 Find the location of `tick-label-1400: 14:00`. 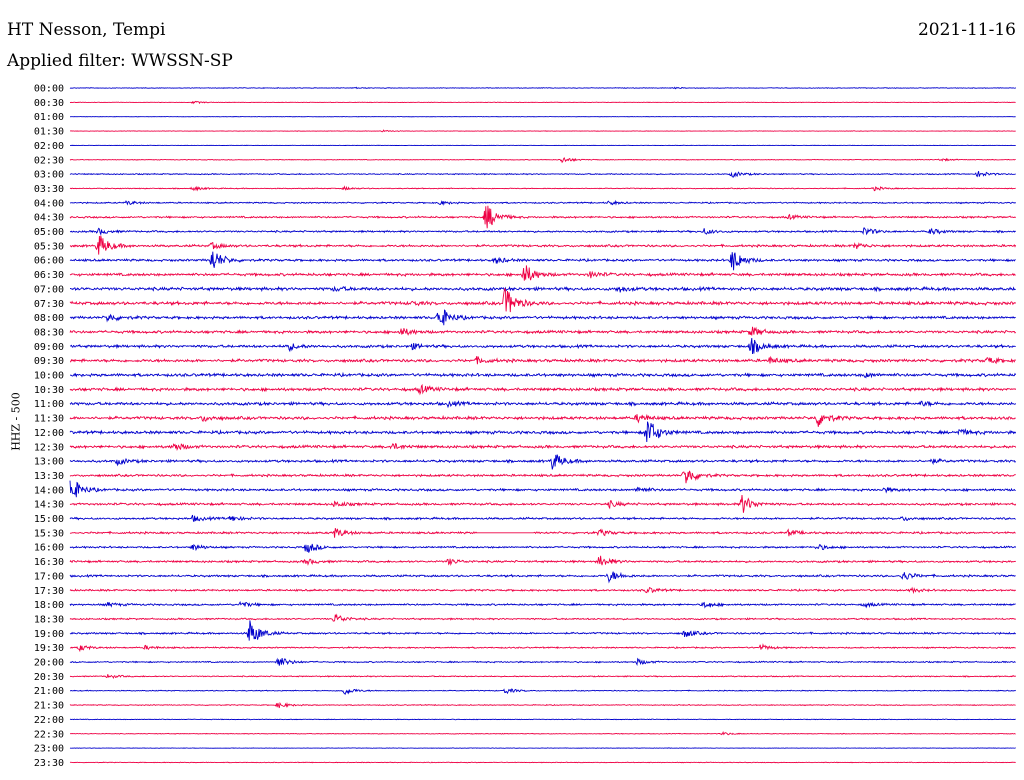

tick-label-1400: 14:00 is located at coordinates (49, 490).